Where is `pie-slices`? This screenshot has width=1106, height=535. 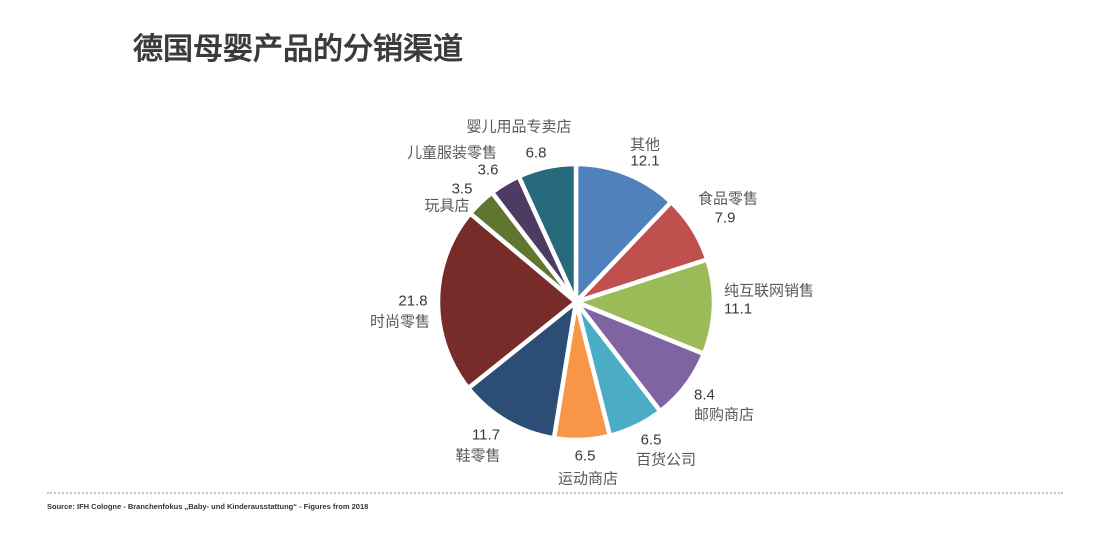 pie-slices is located at coordinates (576, 302).